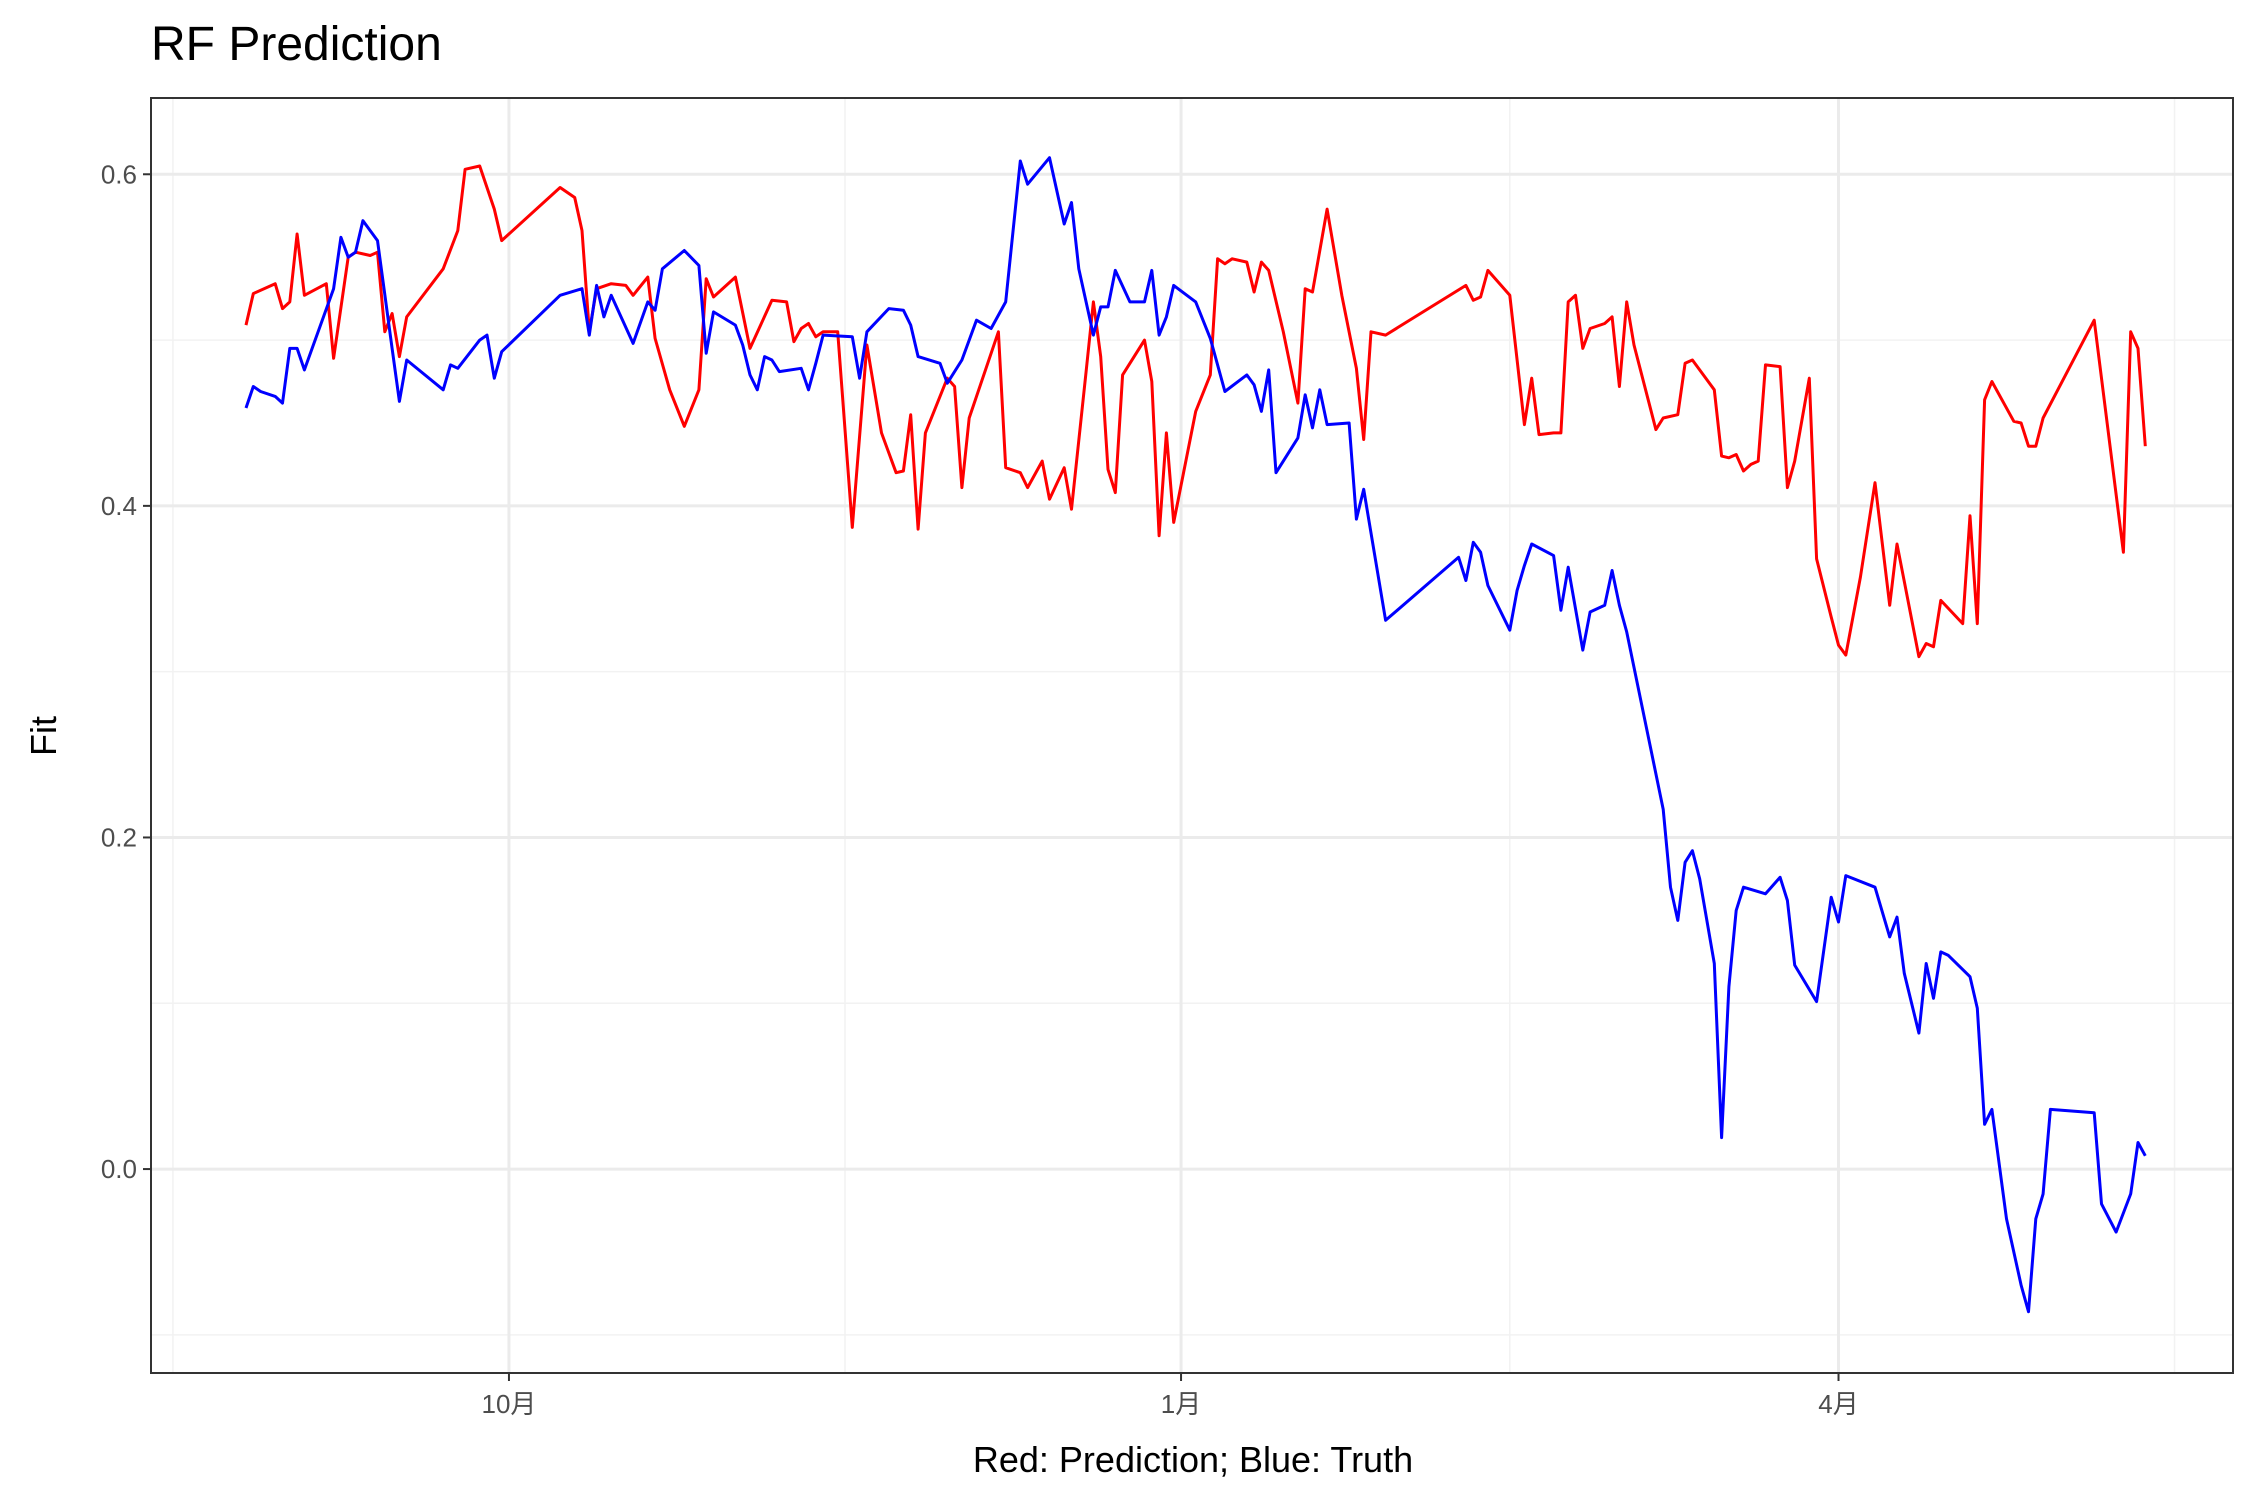 The image size is (2250, 1500). Describe the element at coordinates (119, 506) in the screenshot. I see `y-tick-label: 0.4` at that location.